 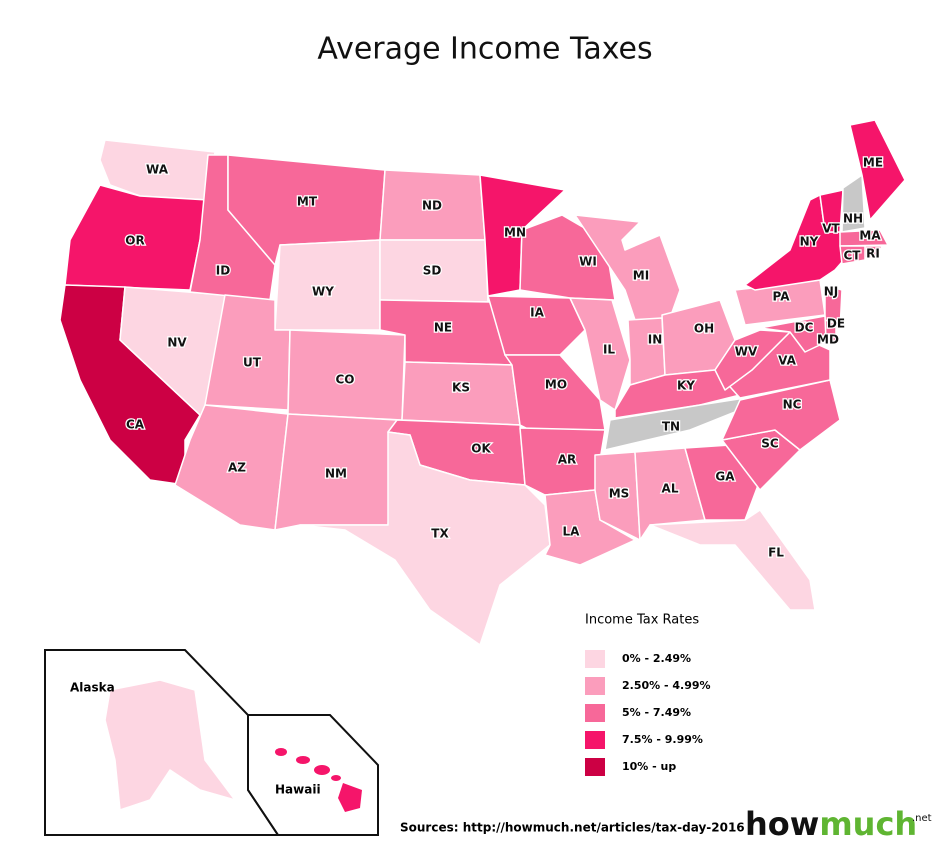 I want to click on inset-label: Hawaii, so click(x=298, y=790).